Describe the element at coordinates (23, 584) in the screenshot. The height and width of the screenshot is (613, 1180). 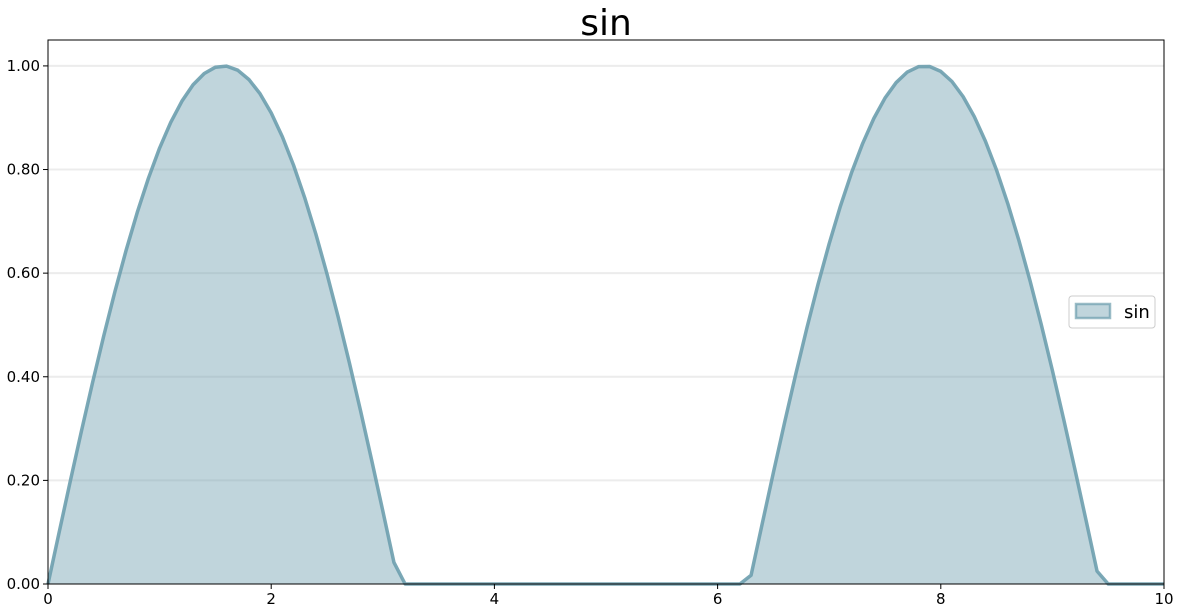
I see `y-tick-label-0: 0.00` at that location.